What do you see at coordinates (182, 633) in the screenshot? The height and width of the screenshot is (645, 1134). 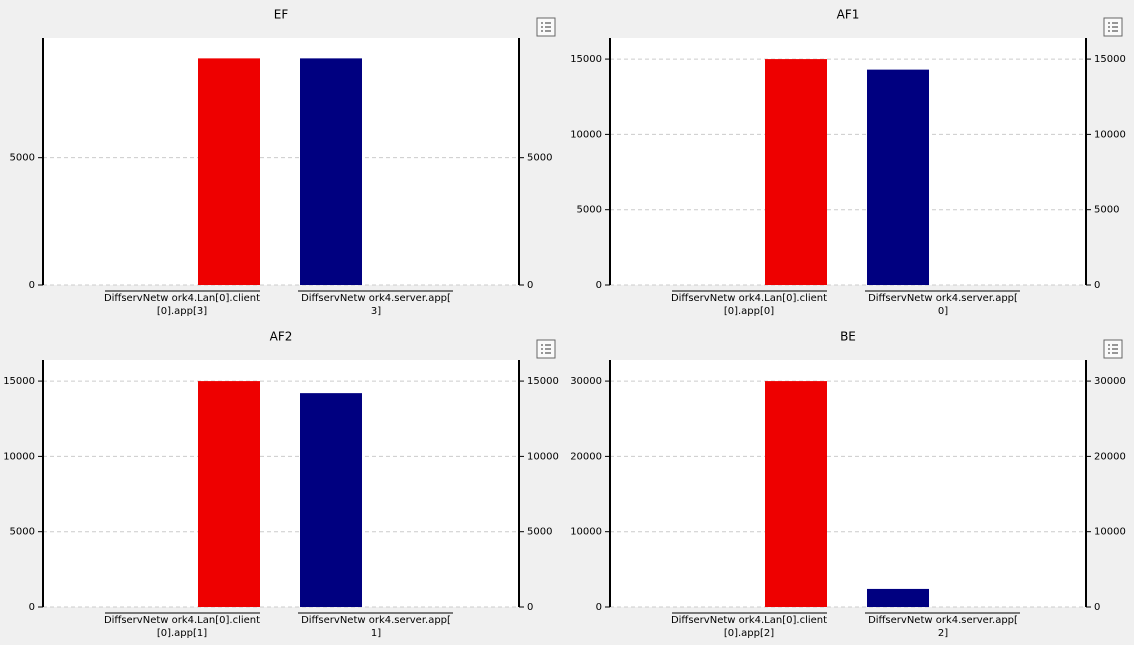 I see `x-tick-label: [0].app[1]` at bounding box center [182, 633].